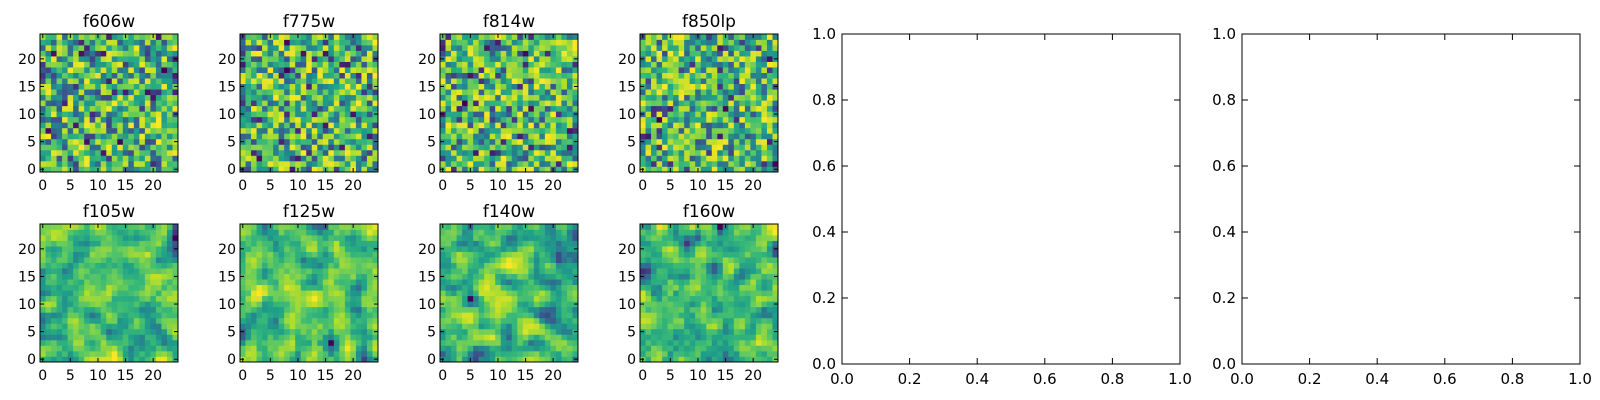 The image size is (1600, 400). Describe the element at coordinates (631, 170) in the screenshot. I see `y-tick-label: 0` at that location.